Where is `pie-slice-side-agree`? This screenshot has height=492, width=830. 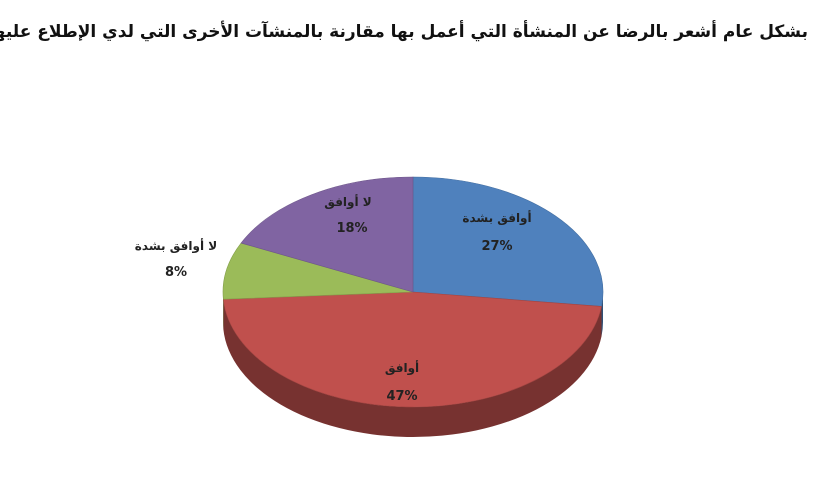 pie-slice-side-agree is located at coordinates (412, 368).